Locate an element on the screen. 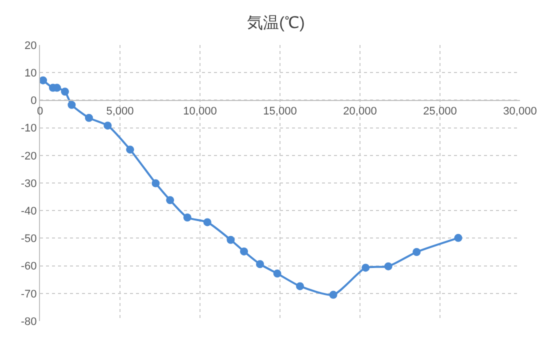 Image resolution: width=552 pixels, height=340 pixels. y-tick-label: 20 is located at coordinates (30, 46).